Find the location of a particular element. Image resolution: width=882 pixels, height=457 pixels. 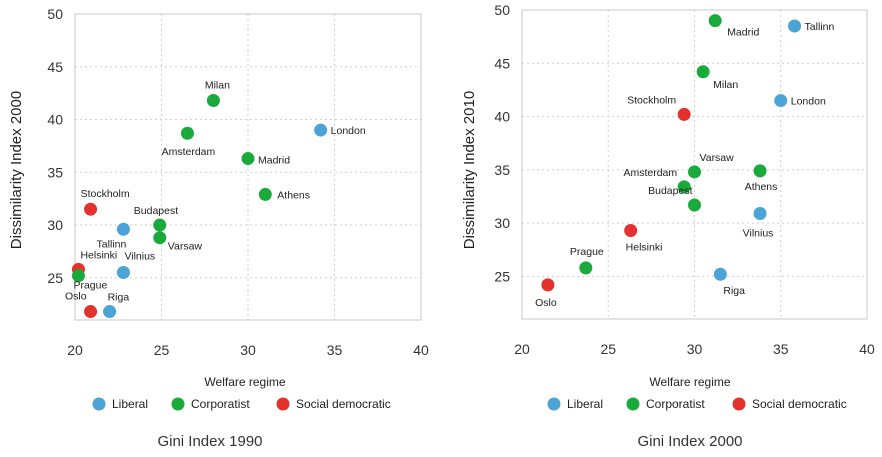

y-axis-label: Dissimilarity Index 2000 is located at coordinates (16, 170).